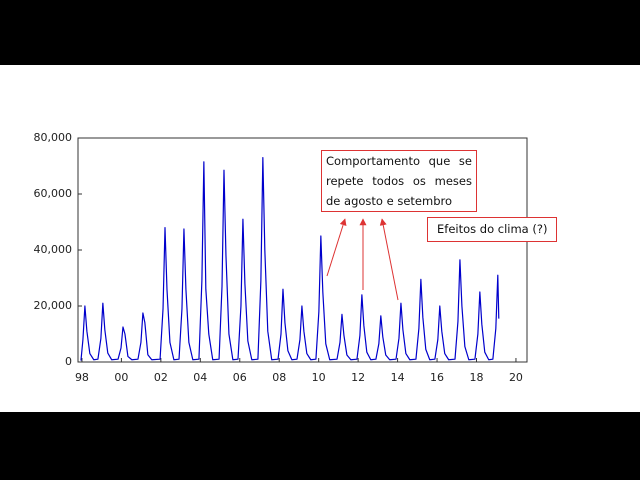 The width and height of the screenshot is (640, 480). What do you see at coordinates (358, 377) in the screenshot?
I see `x-tick-label: 12` at bounding box center [358, 377].